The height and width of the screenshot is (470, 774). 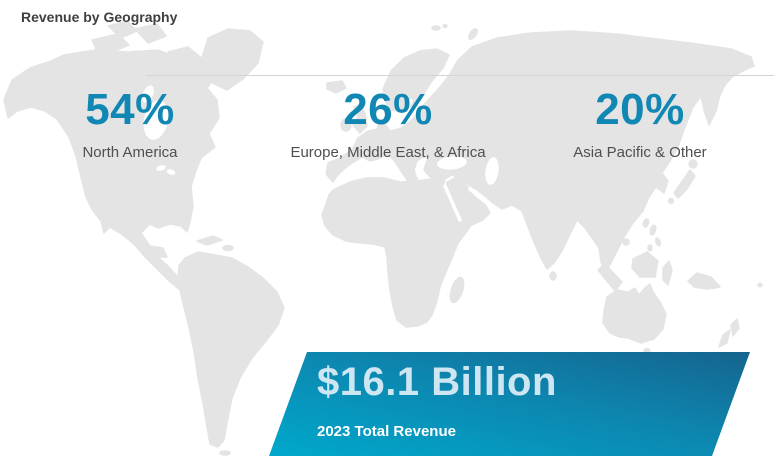 What do you see at coordinates (156, 120) in the screenshot?
I see `hudson-bay` at bounding box center [156, 120].